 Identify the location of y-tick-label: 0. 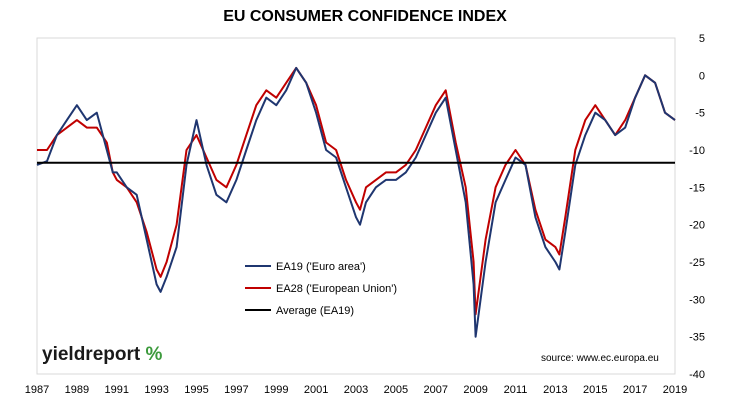
(702, 76).